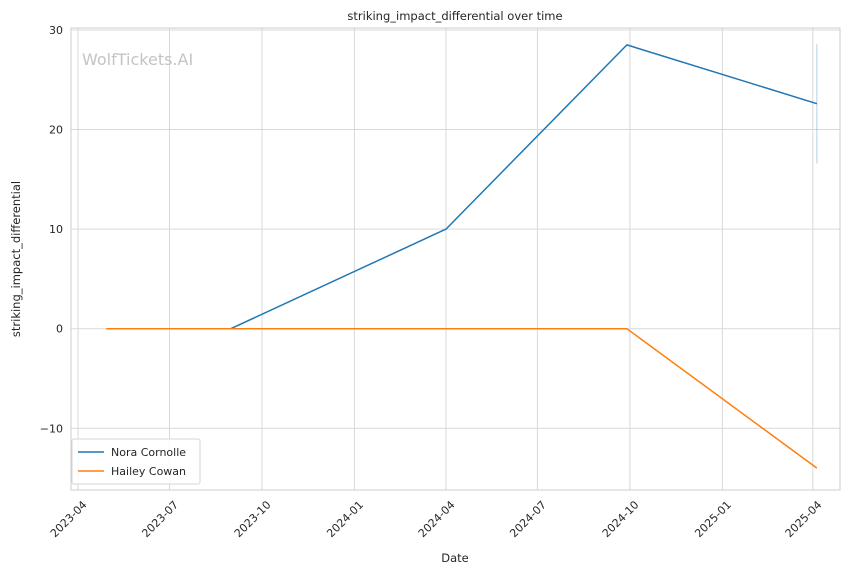 This screenshot has width=850, height=575. Describe the element at coordinates (454, 16) in the screenshot. I see `chart-title: striking_impact_differential over time` at that location.